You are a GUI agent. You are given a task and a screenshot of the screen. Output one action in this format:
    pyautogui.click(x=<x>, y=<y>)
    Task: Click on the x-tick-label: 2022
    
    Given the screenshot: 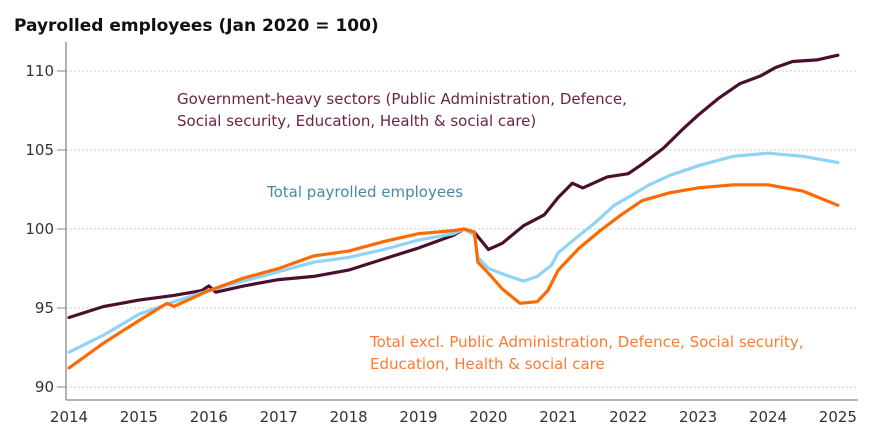 What is the action you would take?
    pyautogui.click(x=628, y=417)
    